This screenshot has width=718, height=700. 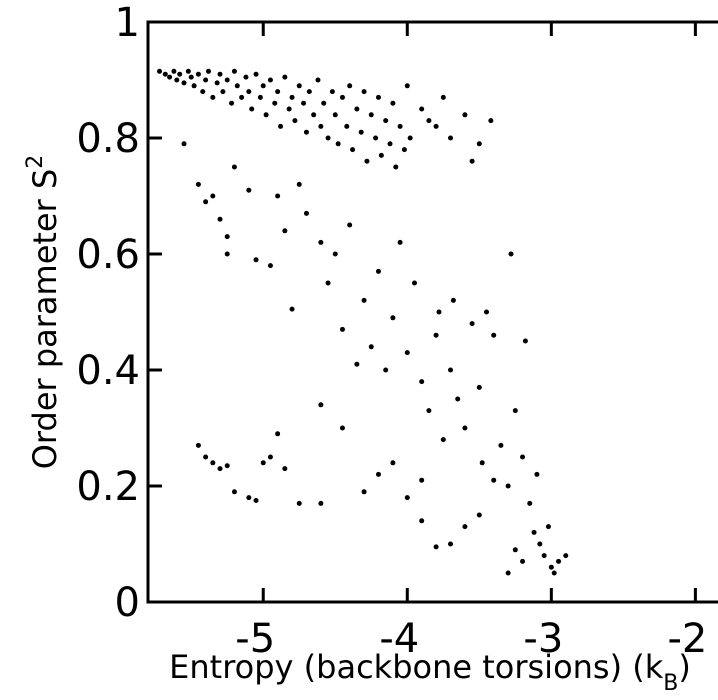 What do you see at coordinates (399, 639) in the screenshot?
I see `x-tick-label: -4` at bounding box center [399, 639].